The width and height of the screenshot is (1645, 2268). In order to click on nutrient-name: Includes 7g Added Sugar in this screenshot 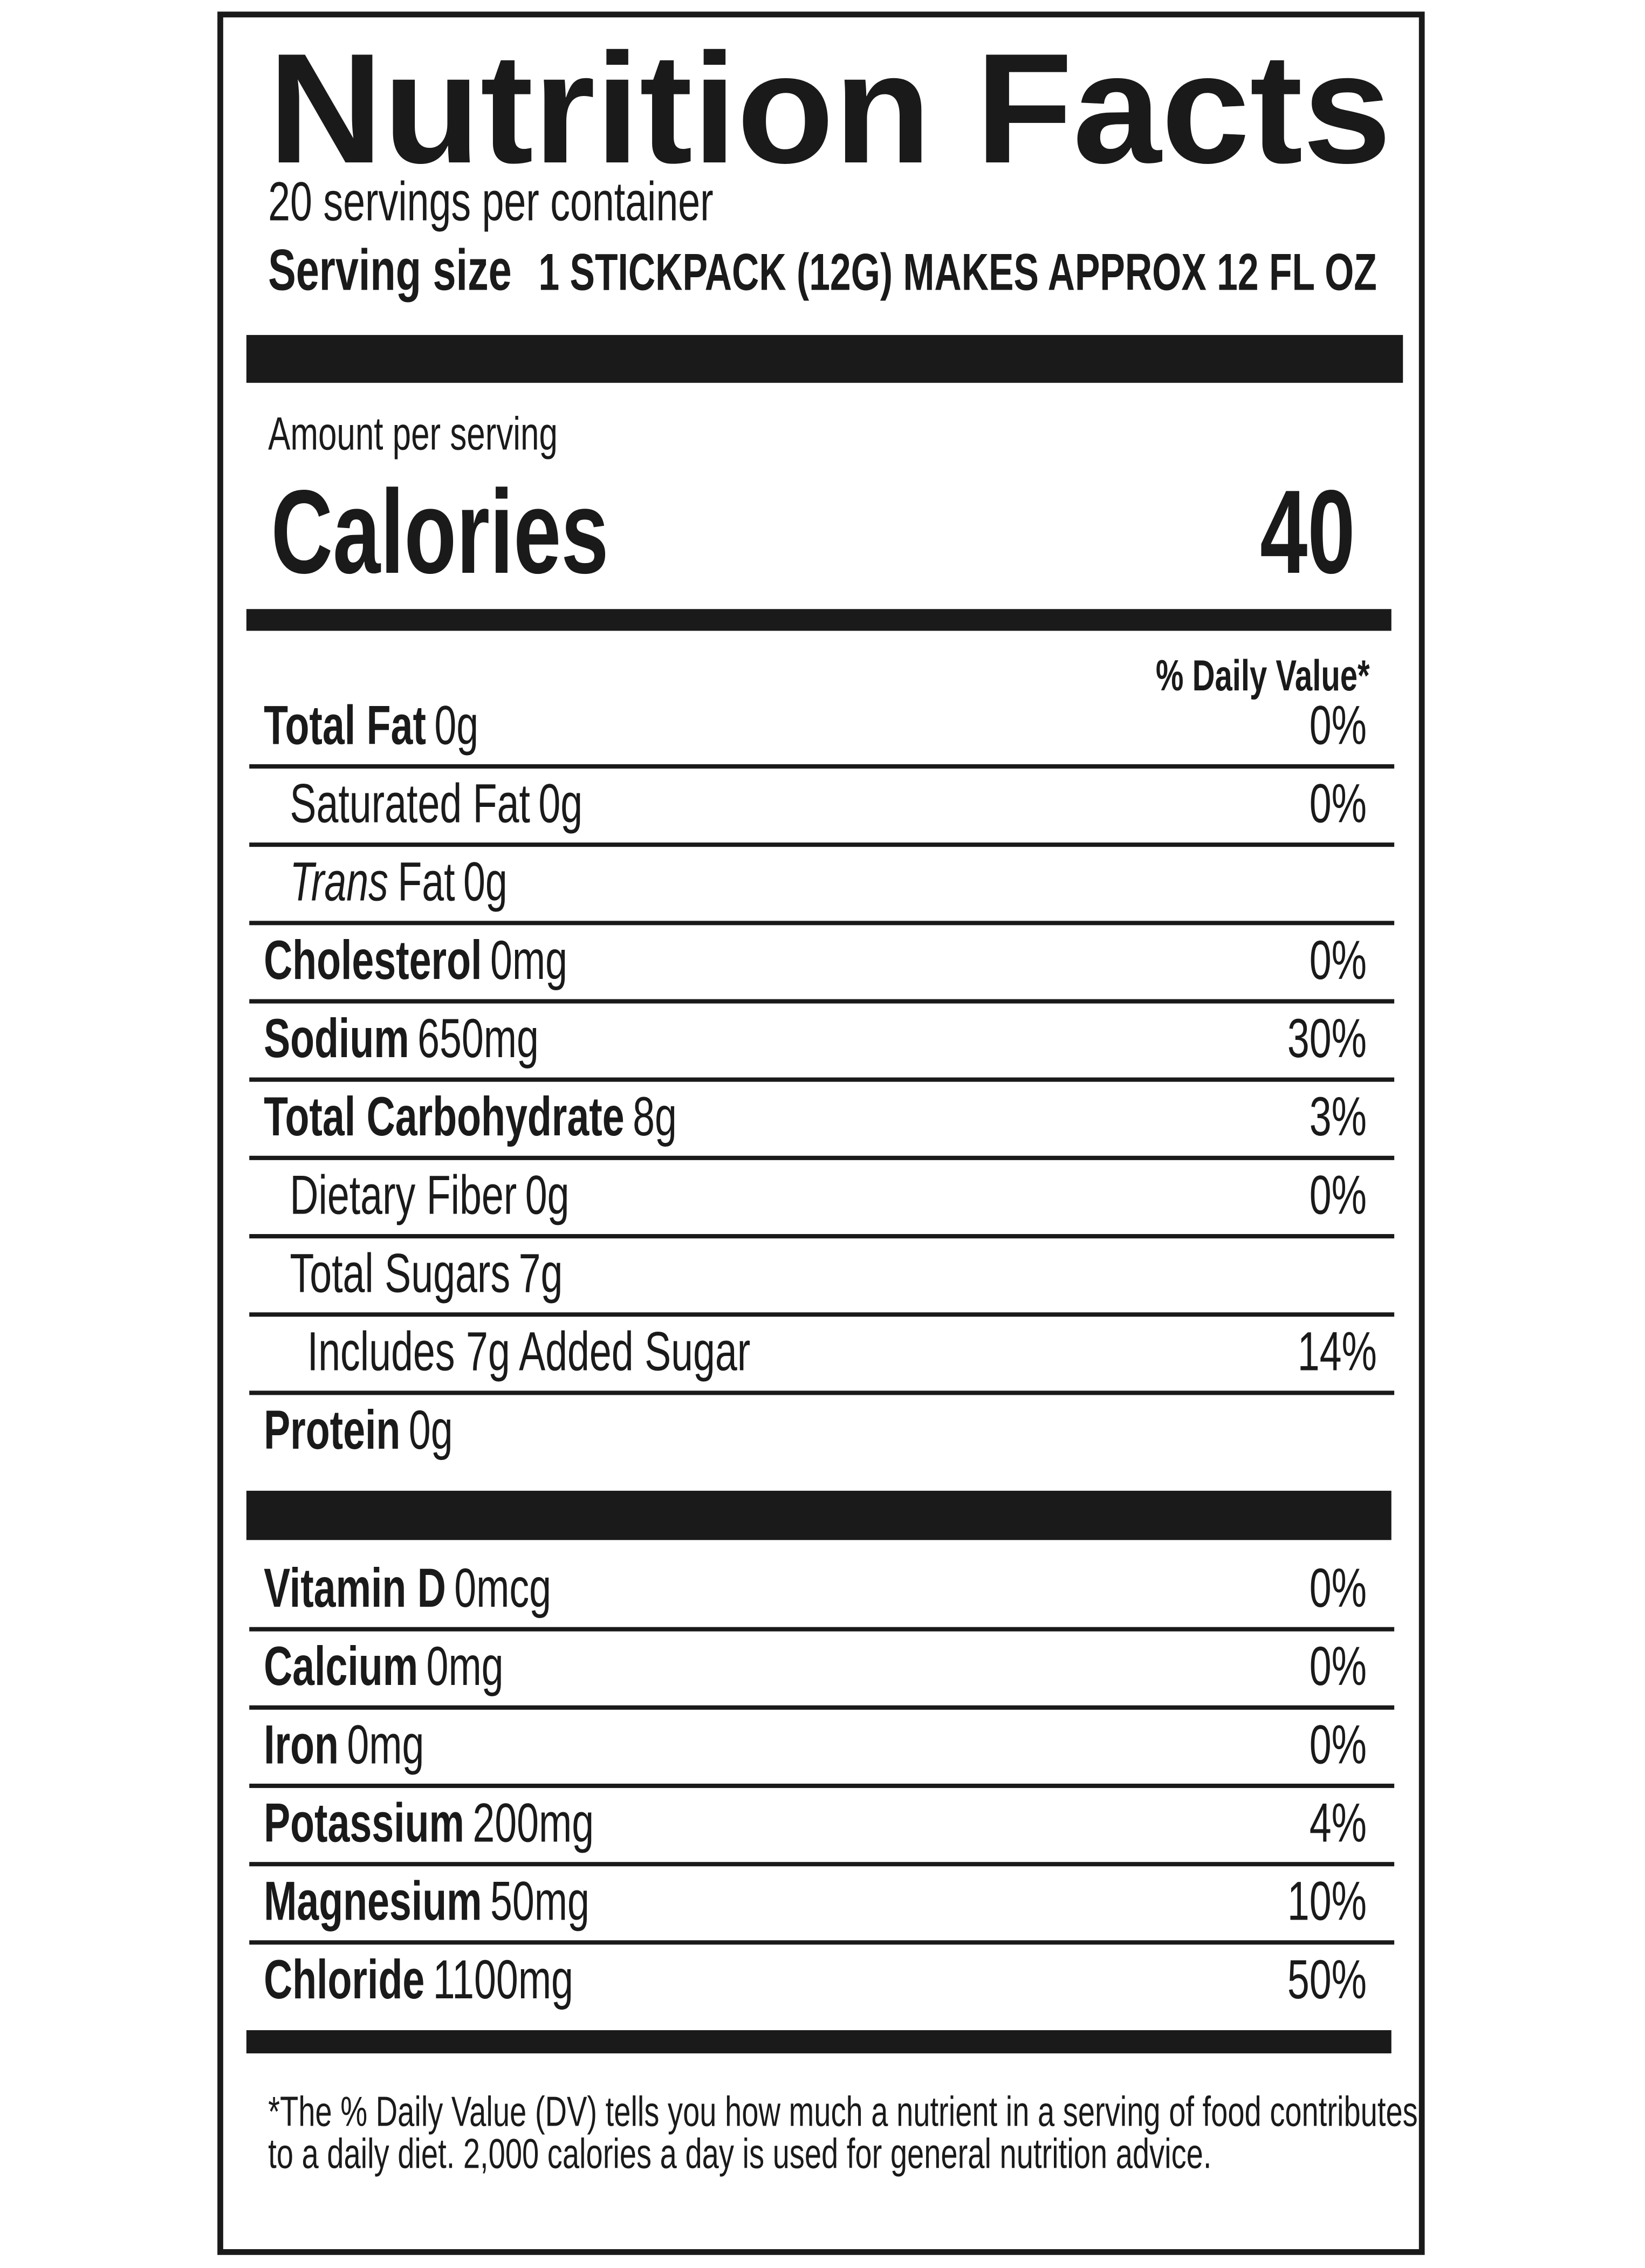, I will do `click(529, 1351)`.